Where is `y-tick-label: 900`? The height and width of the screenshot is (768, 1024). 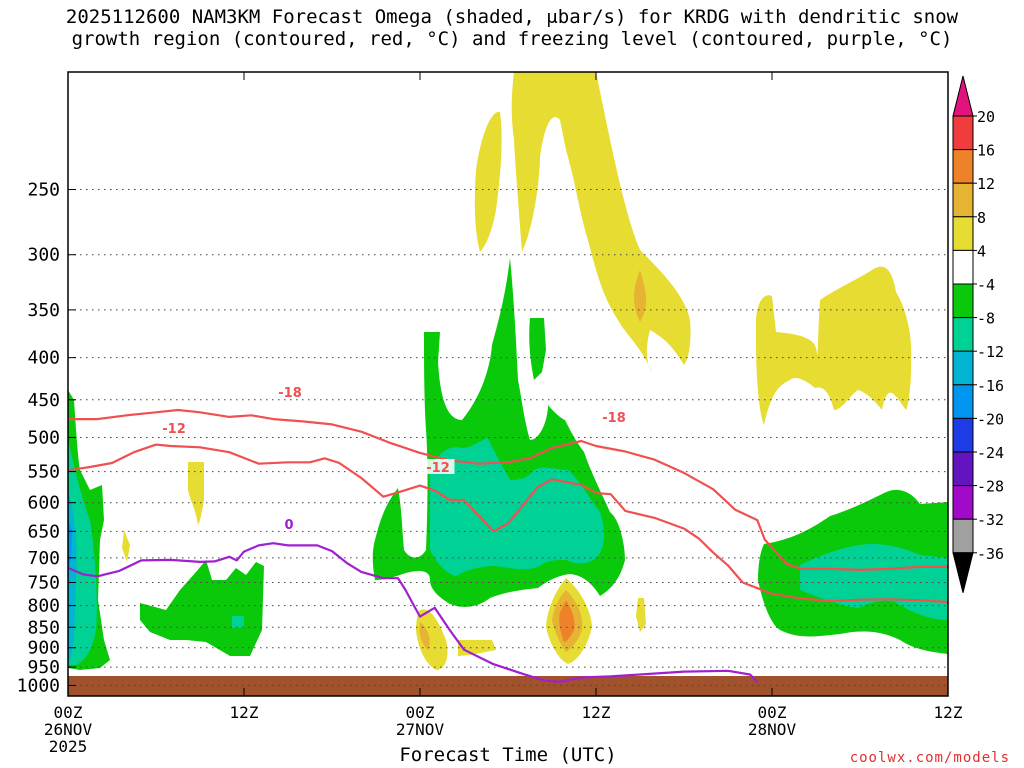
y-tick-label: 900 is located at coordinates (43, 648).